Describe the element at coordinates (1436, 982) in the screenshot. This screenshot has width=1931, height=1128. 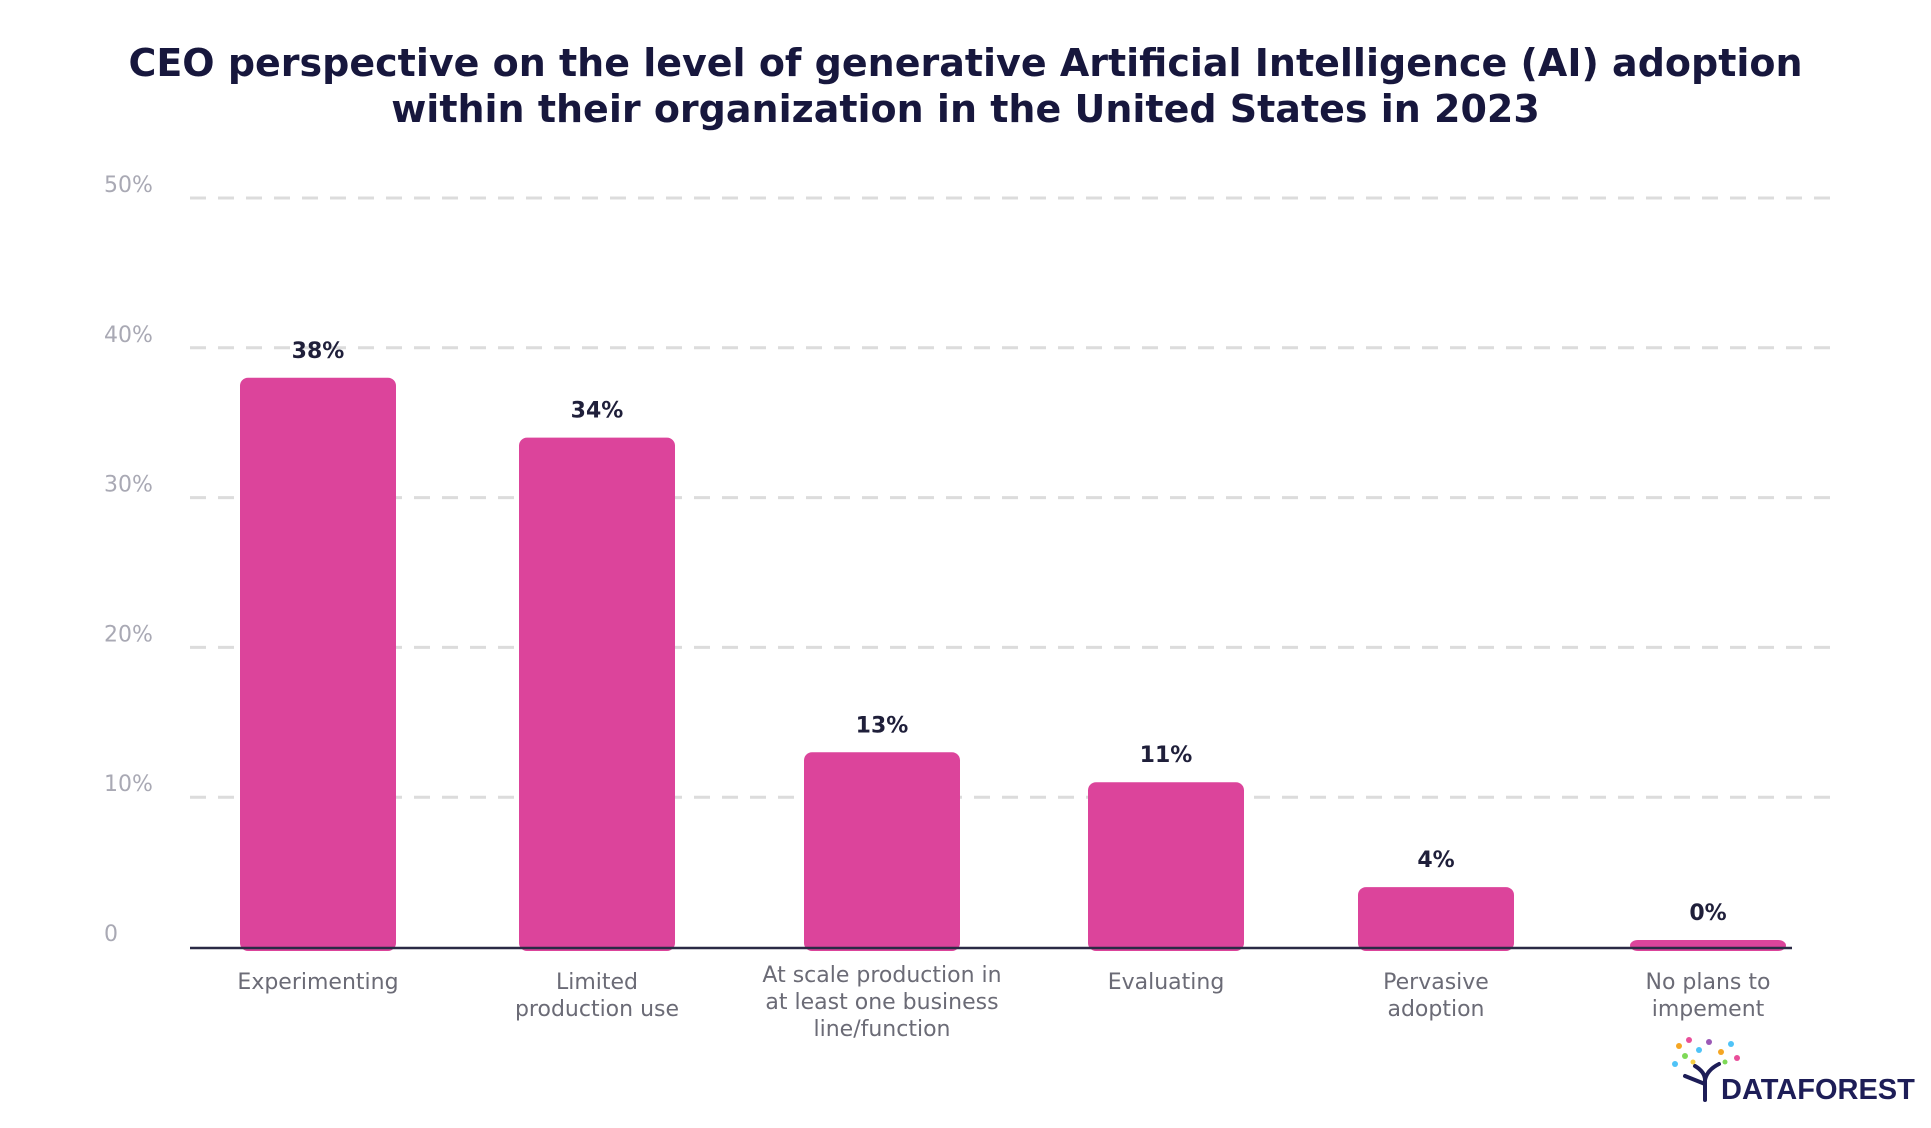
I see `category-label: Pervasive` at that location.